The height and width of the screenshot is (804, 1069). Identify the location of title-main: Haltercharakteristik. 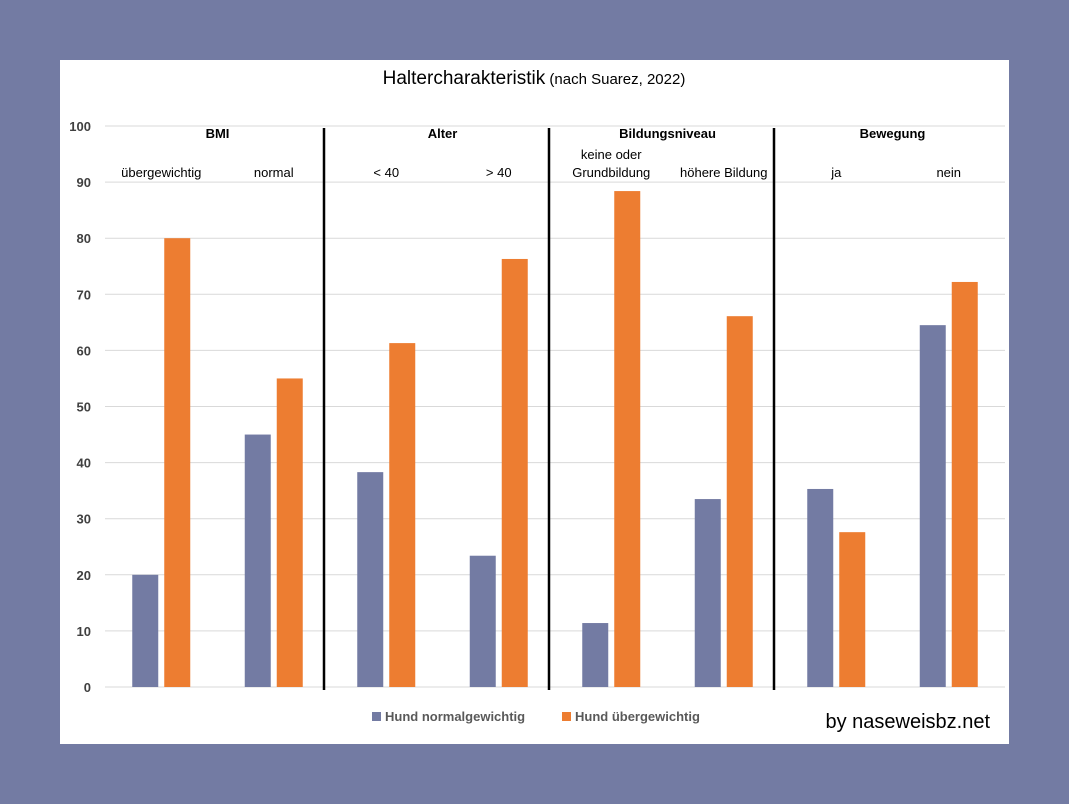
(464, 78).